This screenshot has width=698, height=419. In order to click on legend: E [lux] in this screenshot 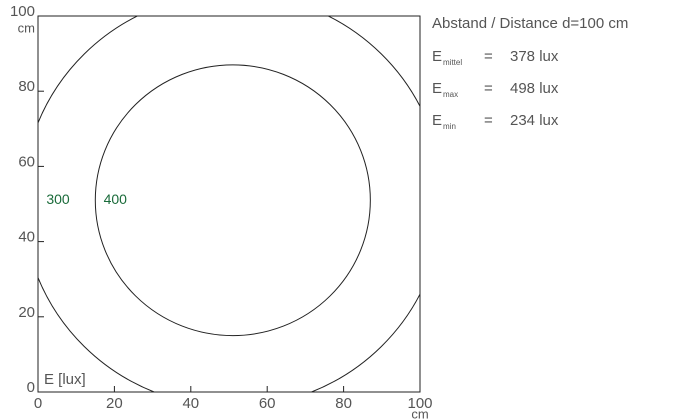, I will do `click(65, 379)`.